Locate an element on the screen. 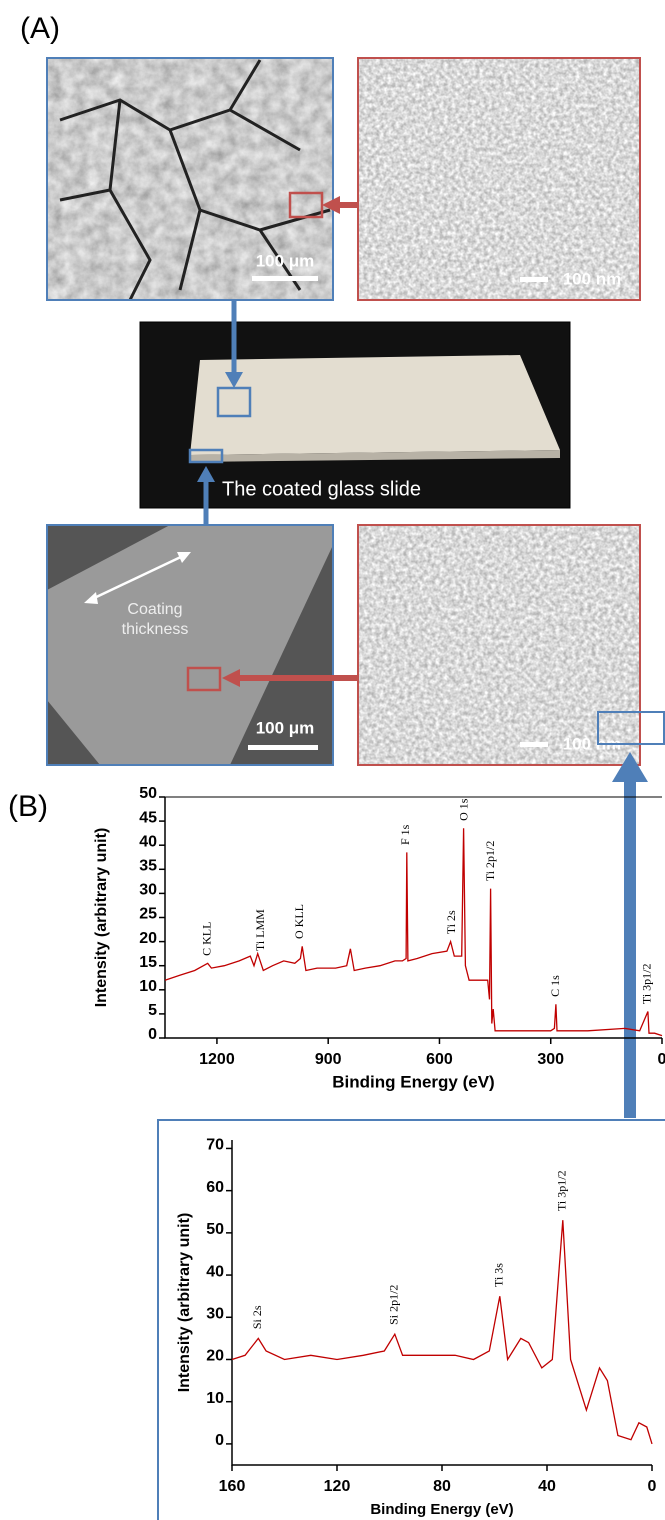 Image resolution: width=665 pixels, height=1520 pixels. thickness-arrow is located at coordinates (137, 577).